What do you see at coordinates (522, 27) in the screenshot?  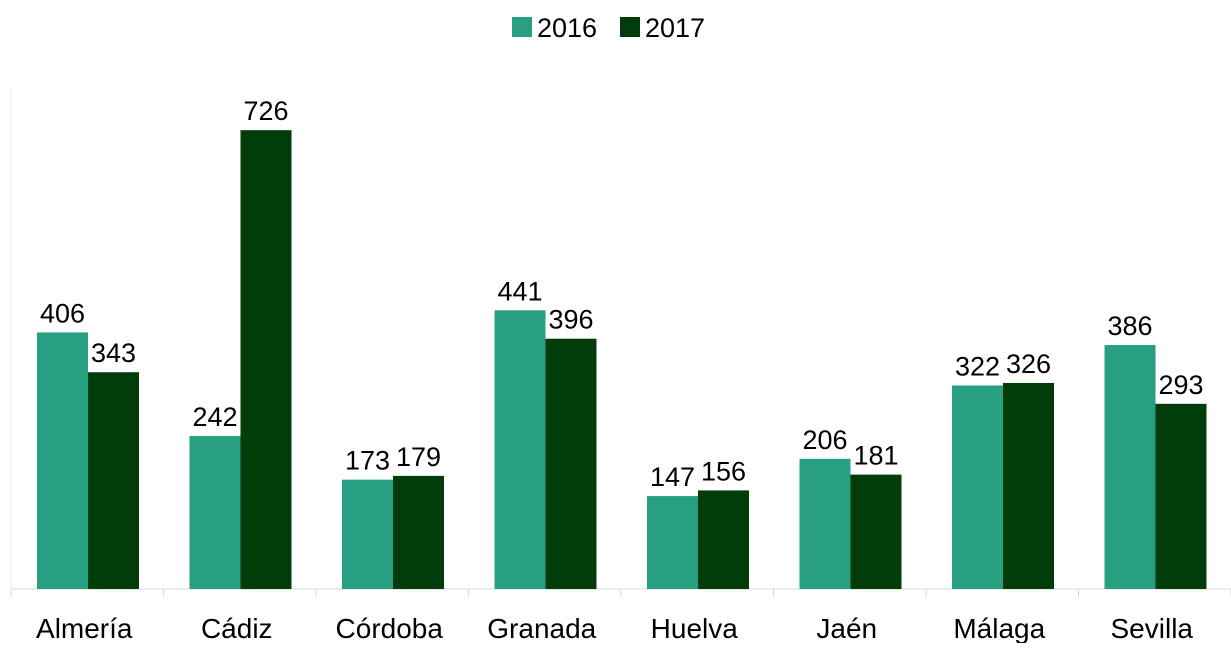 I see `legend-swatch-2016` at bounding box center [522, 27].